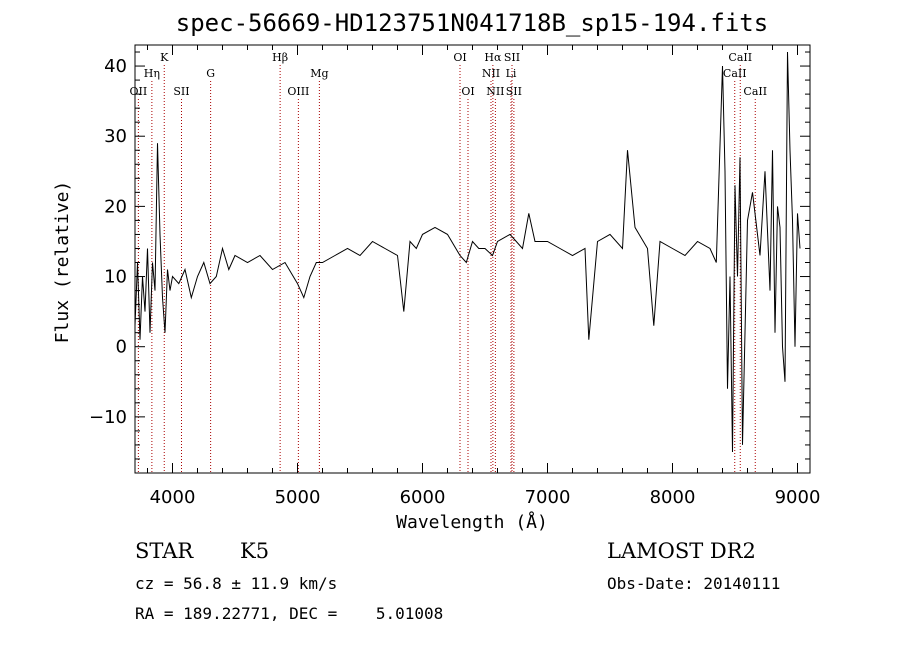  Describe the element at coordinates (681, 551) in the screenshot. I see `survey-name: LAMOST DR2` at that location.